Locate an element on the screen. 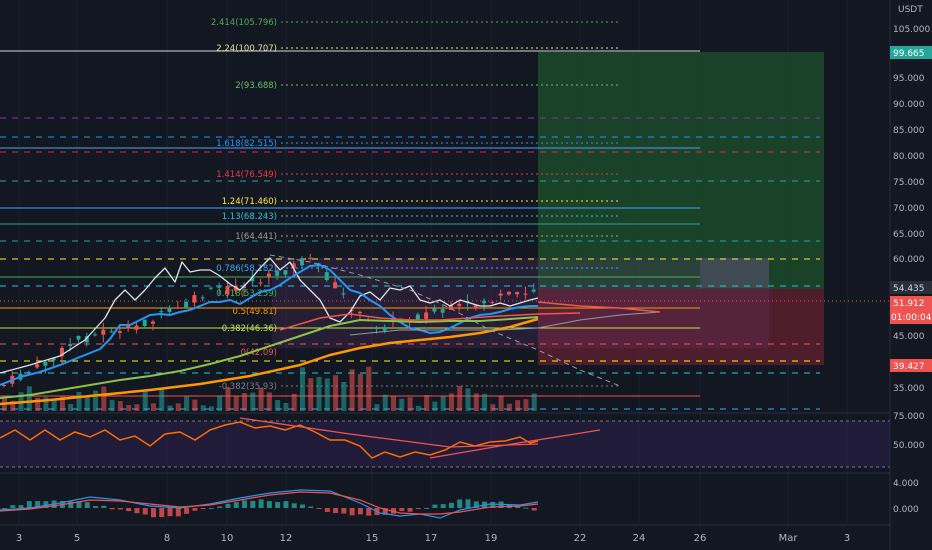 Image resolution: width=932 pixels, height=550 pixels. date-tick: 19 is located at coordinates (491, 538).